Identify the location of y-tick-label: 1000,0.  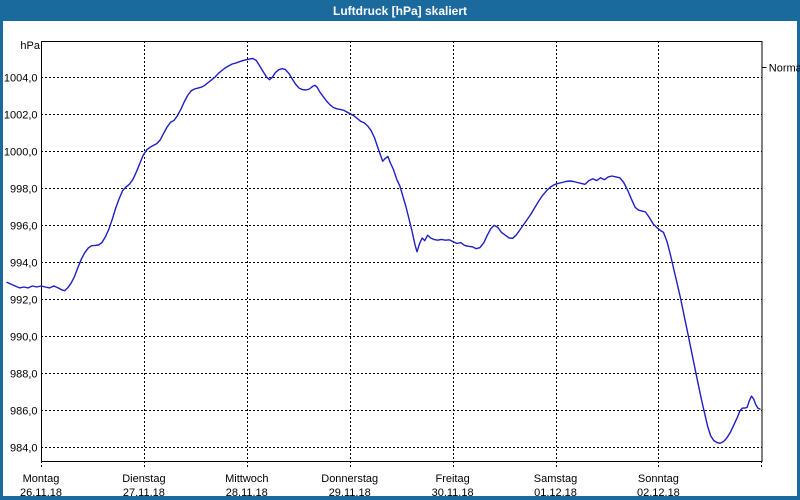
(21, 153).